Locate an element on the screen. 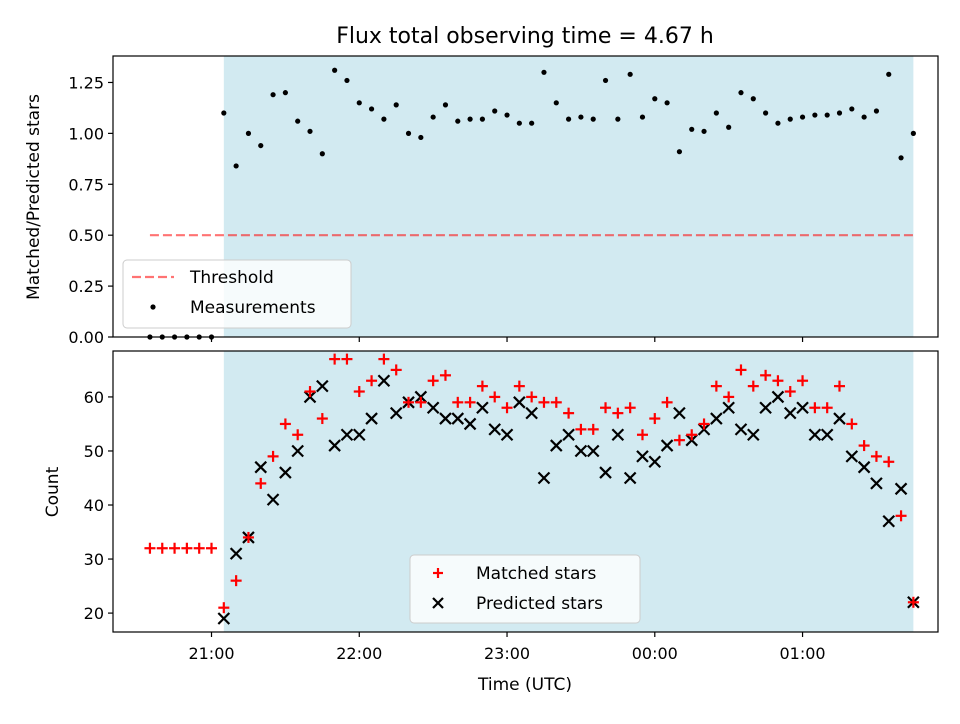 This screenshot has height=724, width=960. x-tick-label: 00:00 is located at coordinates (655, 653).